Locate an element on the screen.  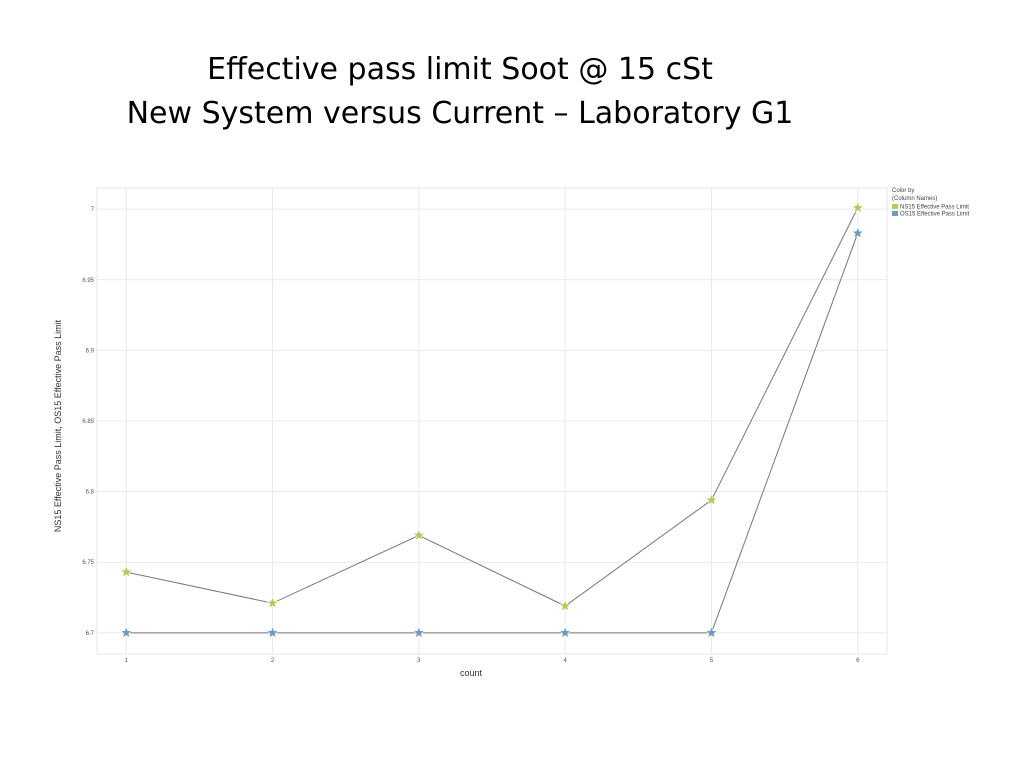
legend-entry: NS15 Effective Pass Limit is located at coordinates (934, 208).